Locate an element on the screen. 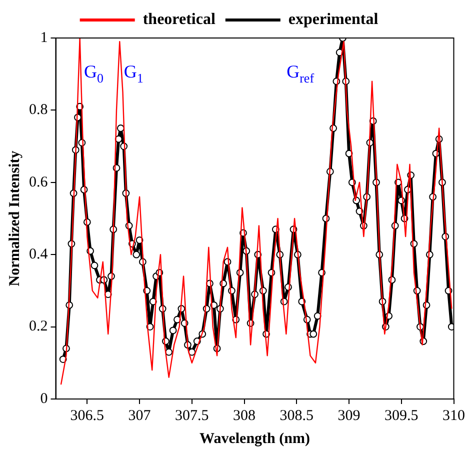 The width and height of the screenshot is (468, 450). y-tick-label: 1 is located at coordinates (44, 38).